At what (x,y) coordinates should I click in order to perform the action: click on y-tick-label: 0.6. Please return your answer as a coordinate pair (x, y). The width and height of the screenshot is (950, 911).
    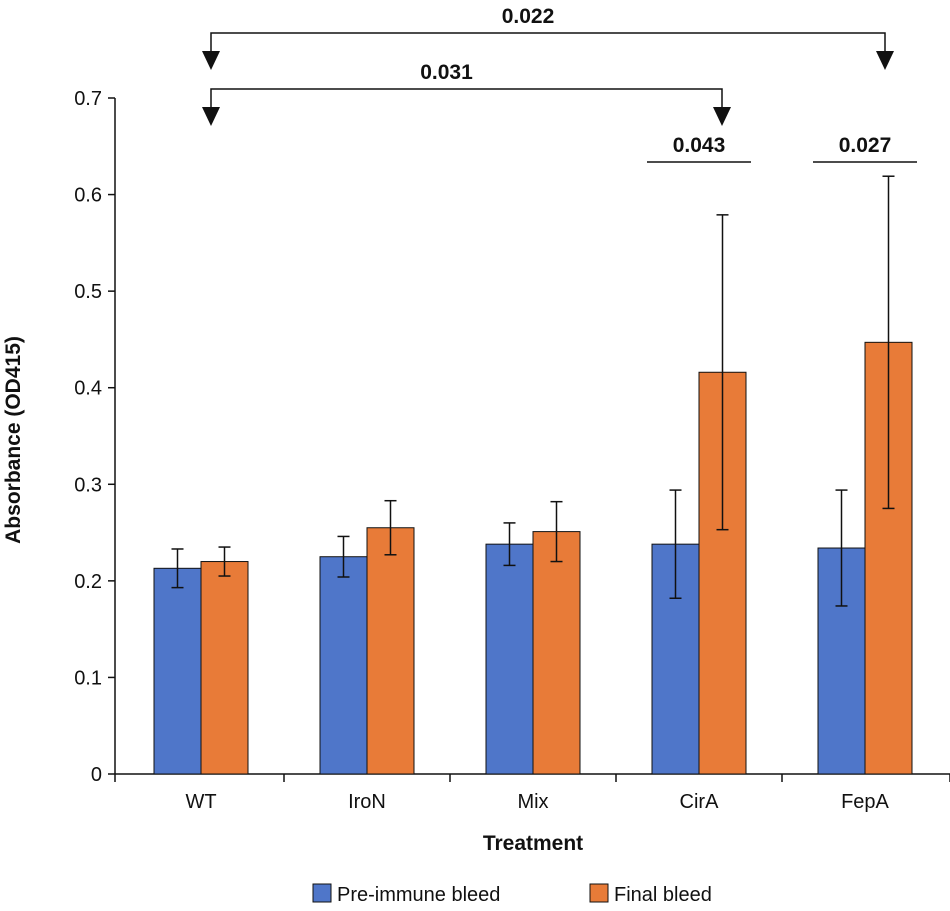
    Looking at the image, I should click on (88, 196).